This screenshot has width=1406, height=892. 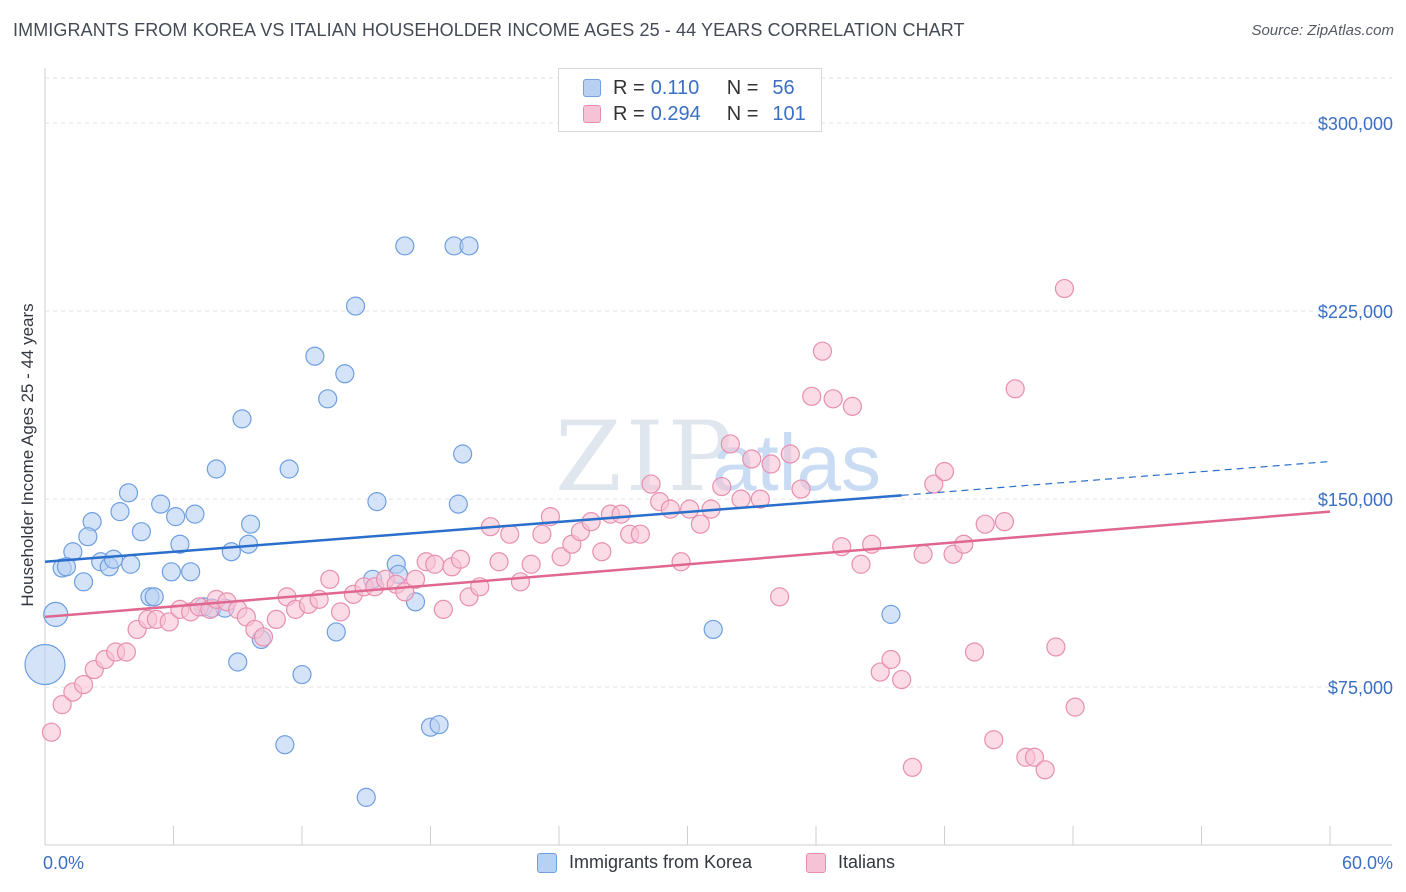 I want to click on source-attribution: Source: ZipAtlas.com, so click(x=1322, y=30).